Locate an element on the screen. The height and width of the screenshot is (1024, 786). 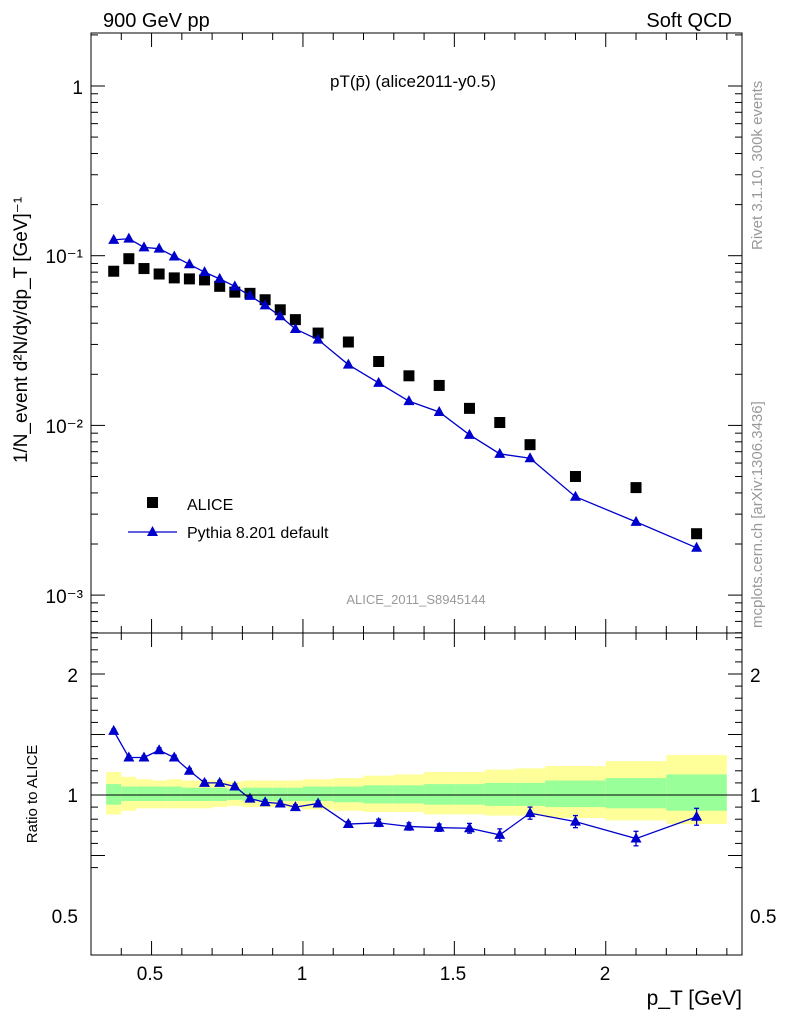
main-y-axis-label: 1/N_event d²N/dy/dp_T [GeV]⁻¹ is located at coordinates (21, 330).